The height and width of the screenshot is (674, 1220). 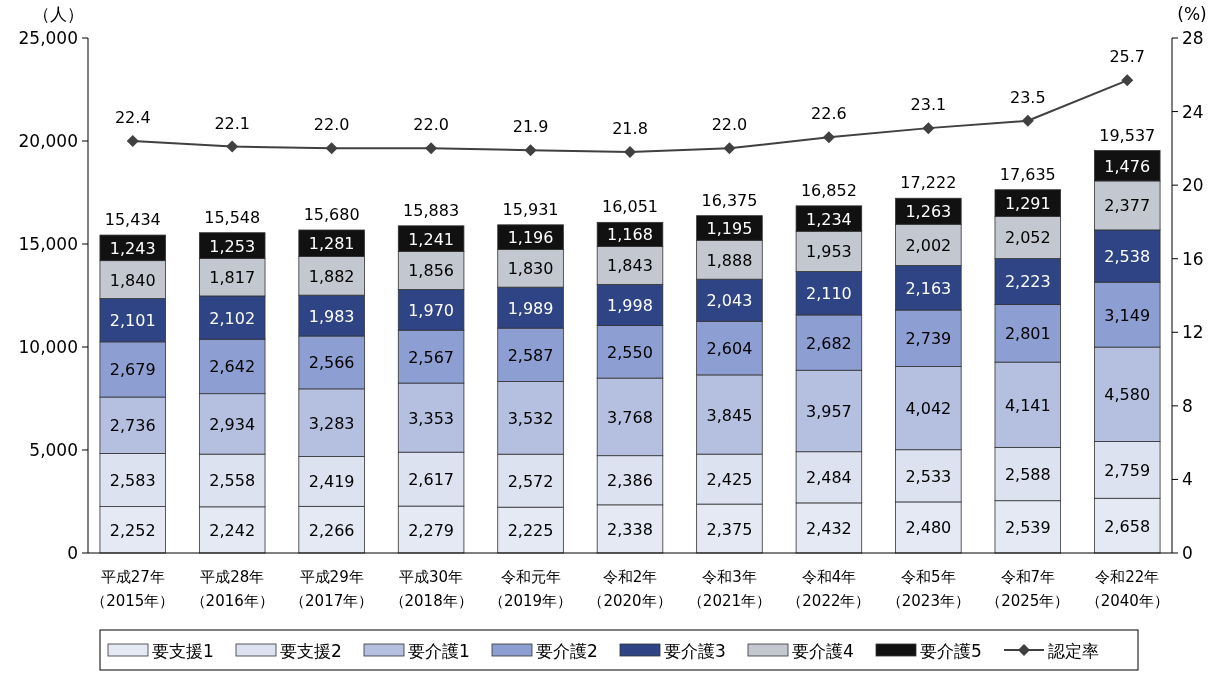 I want to click on y2-tick-label: 28, so click(x=1193, y=38).